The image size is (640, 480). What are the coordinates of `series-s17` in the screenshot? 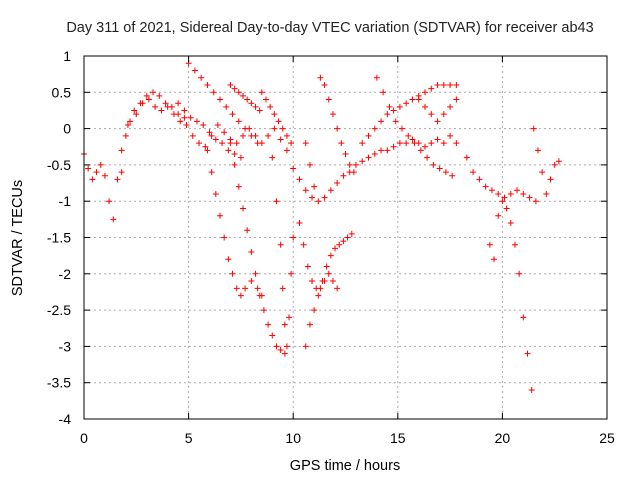 It's located at (501, 179).